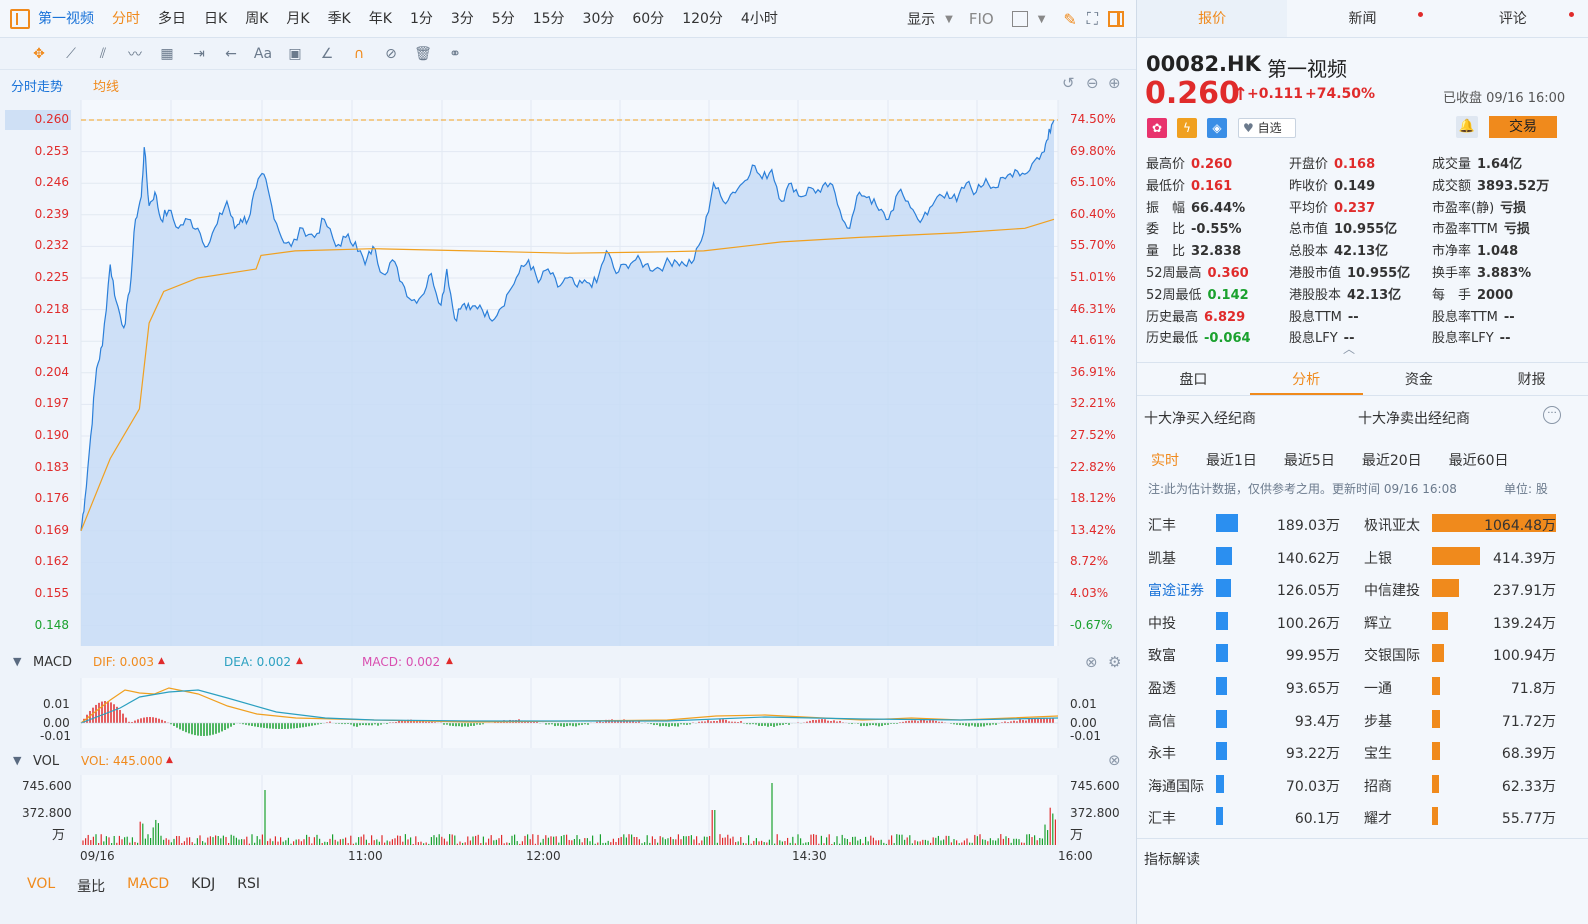 This screenshot has height=924, width=1588. What do you see at coordinates (1192, 93) in the screenshot?
I see `last-price: 0.260` at bounding box center [1192, 93].